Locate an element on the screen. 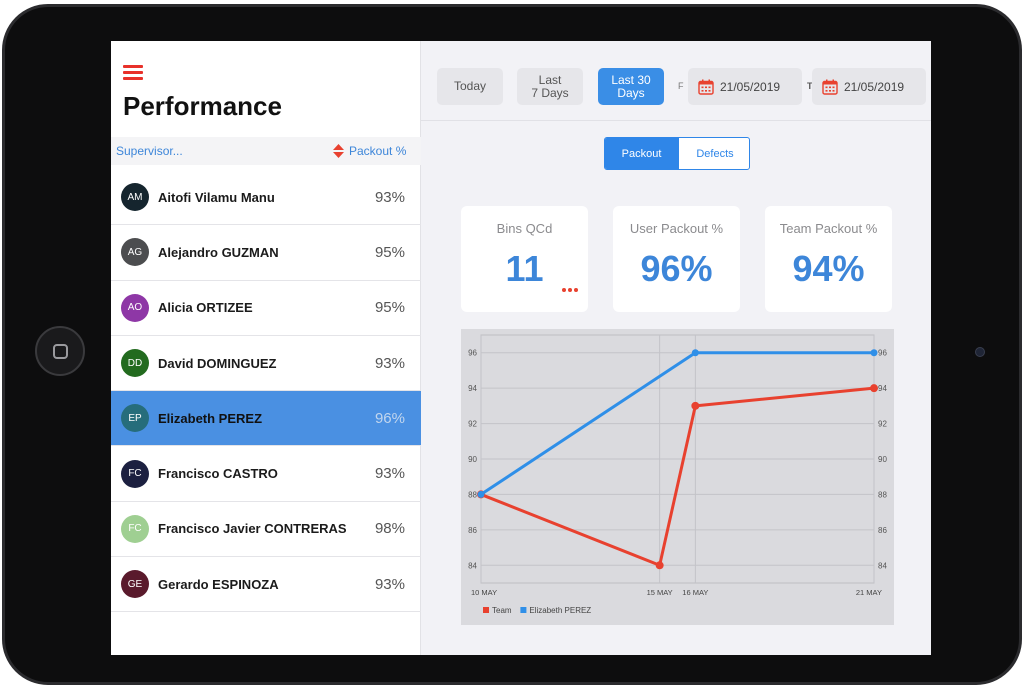 The image size is (1024, 689). avatar: AM is located at coordinates (135, 197).